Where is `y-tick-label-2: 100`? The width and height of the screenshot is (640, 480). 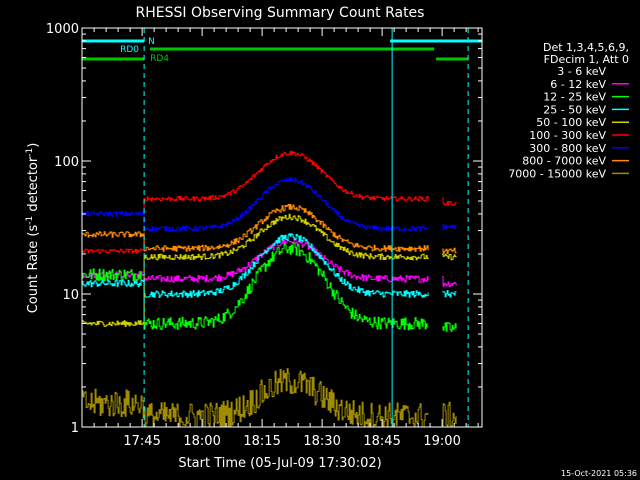
y-tick-label-2: 100 is located at coordinates (66, 162).